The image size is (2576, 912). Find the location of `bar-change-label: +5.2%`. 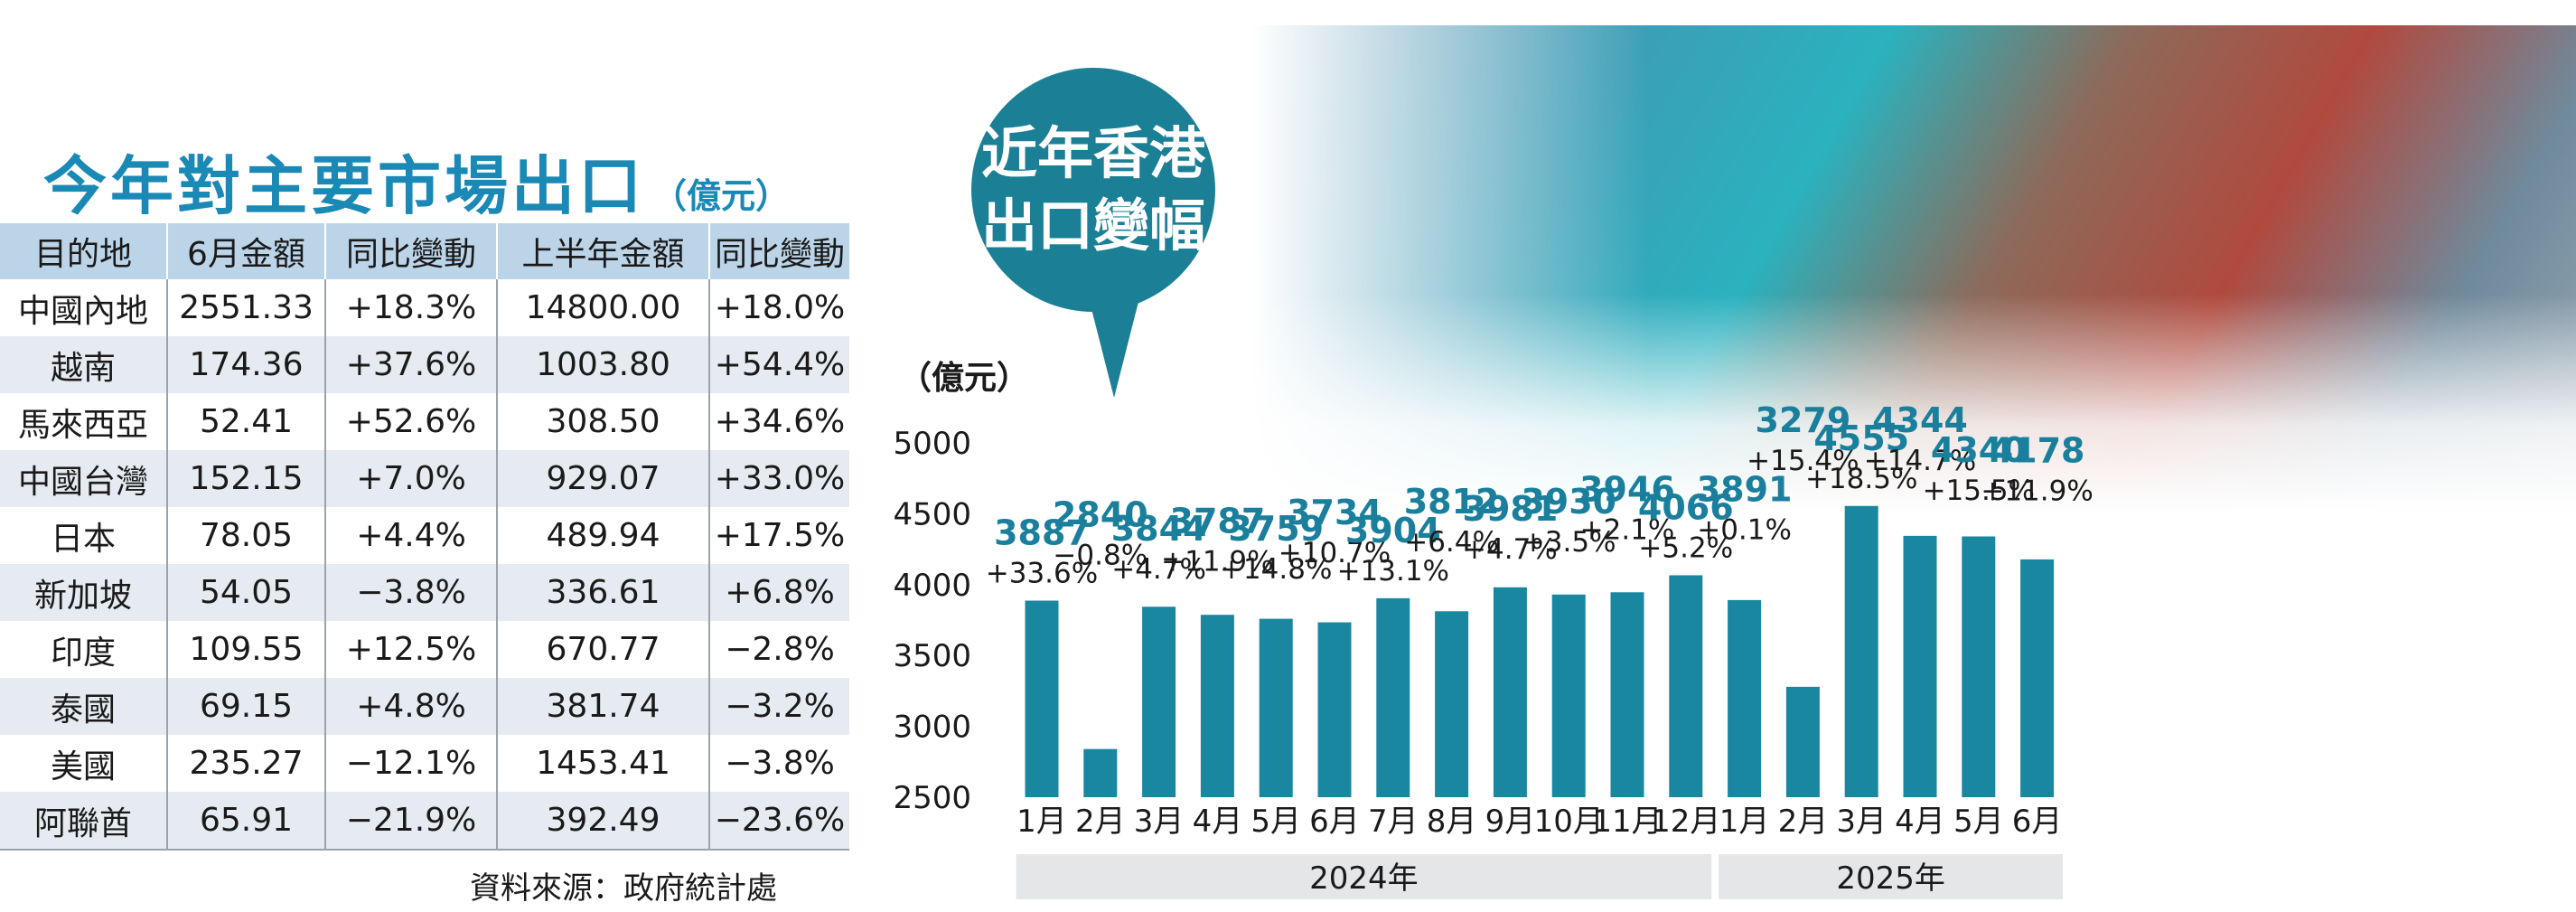

bar-change-label: +5.2% is located at coordinates (1685, 547).